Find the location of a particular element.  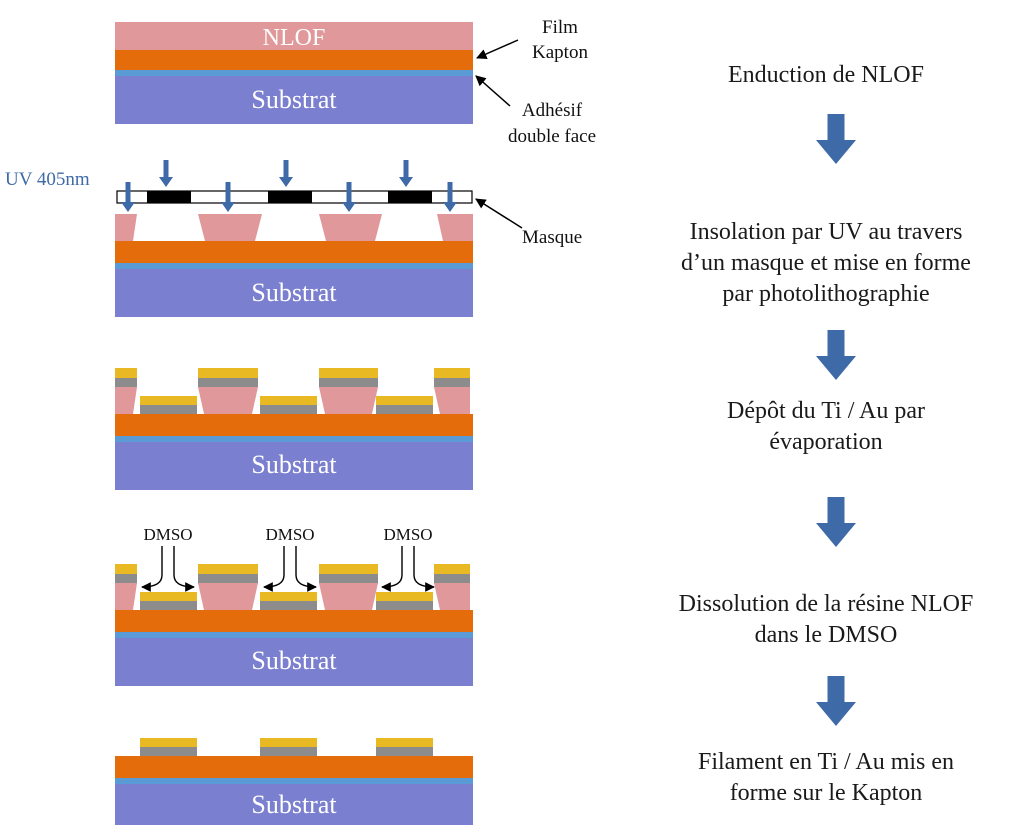

step-line: Filament en Ti / Au mis en is located at coordinates (826, 762).